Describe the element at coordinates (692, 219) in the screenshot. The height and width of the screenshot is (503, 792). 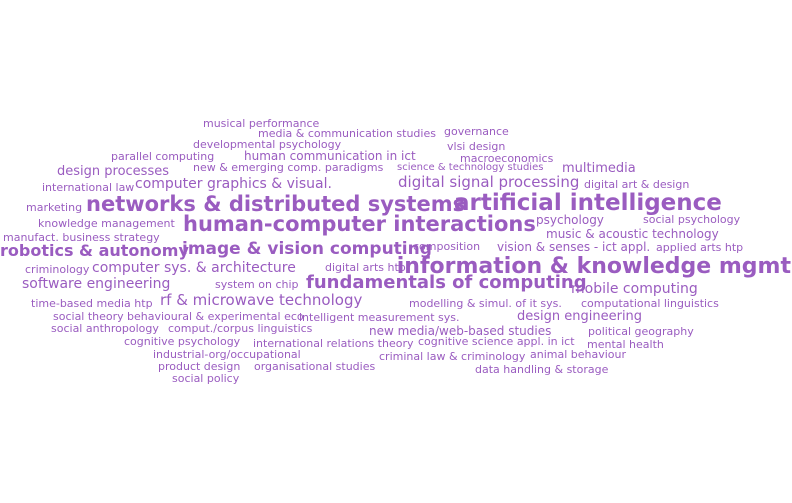
I see `word: social psychology` at that location.